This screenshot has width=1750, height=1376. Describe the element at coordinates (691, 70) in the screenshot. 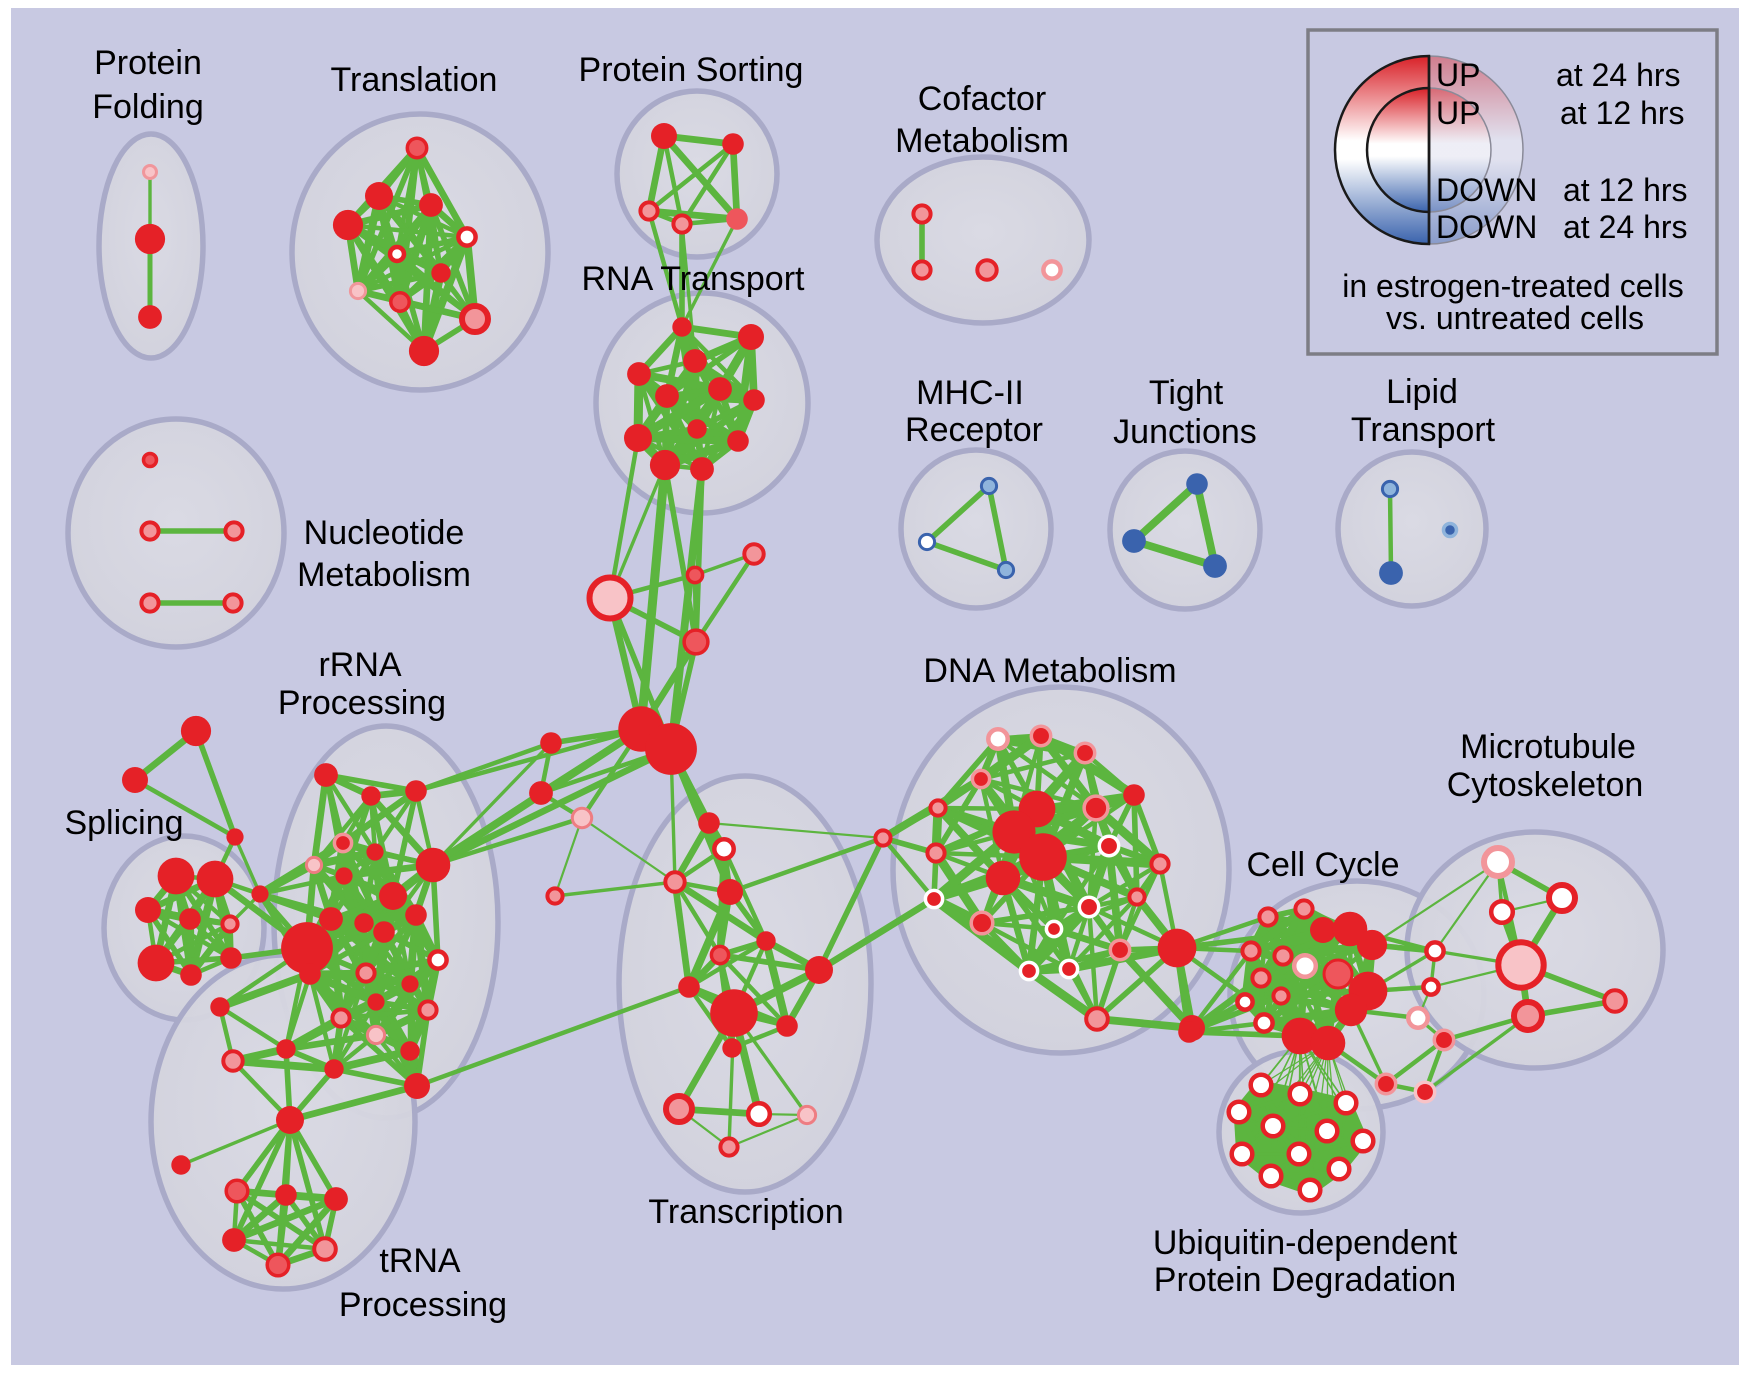

I see `svg-text: Protein Sorting` at that location.